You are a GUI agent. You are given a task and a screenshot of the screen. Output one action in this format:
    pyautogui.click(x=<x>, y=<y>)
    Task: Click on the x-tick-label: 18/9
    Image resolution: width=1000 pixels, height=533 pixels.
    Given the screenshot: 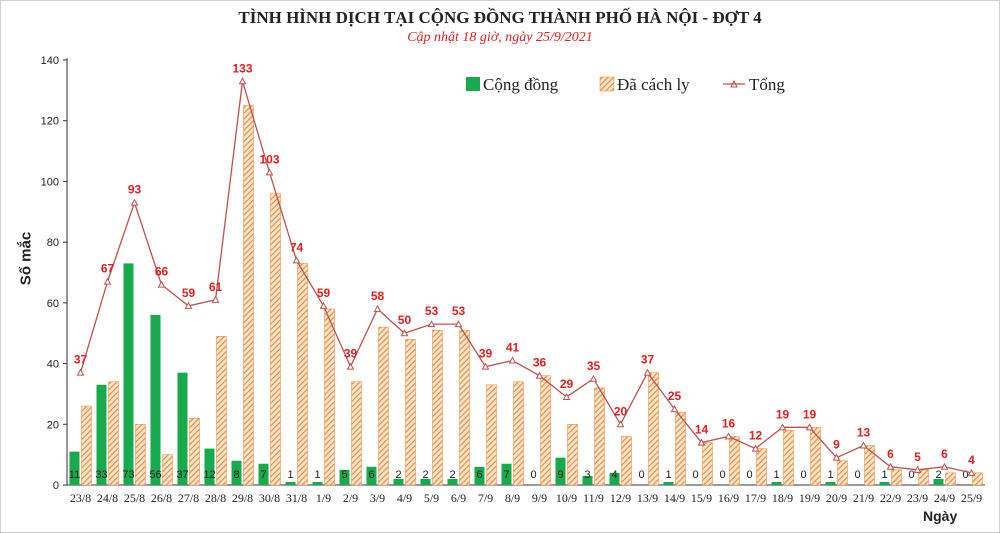 What is the action you would take?
    pyautogui.click(x=782, y=498)
    